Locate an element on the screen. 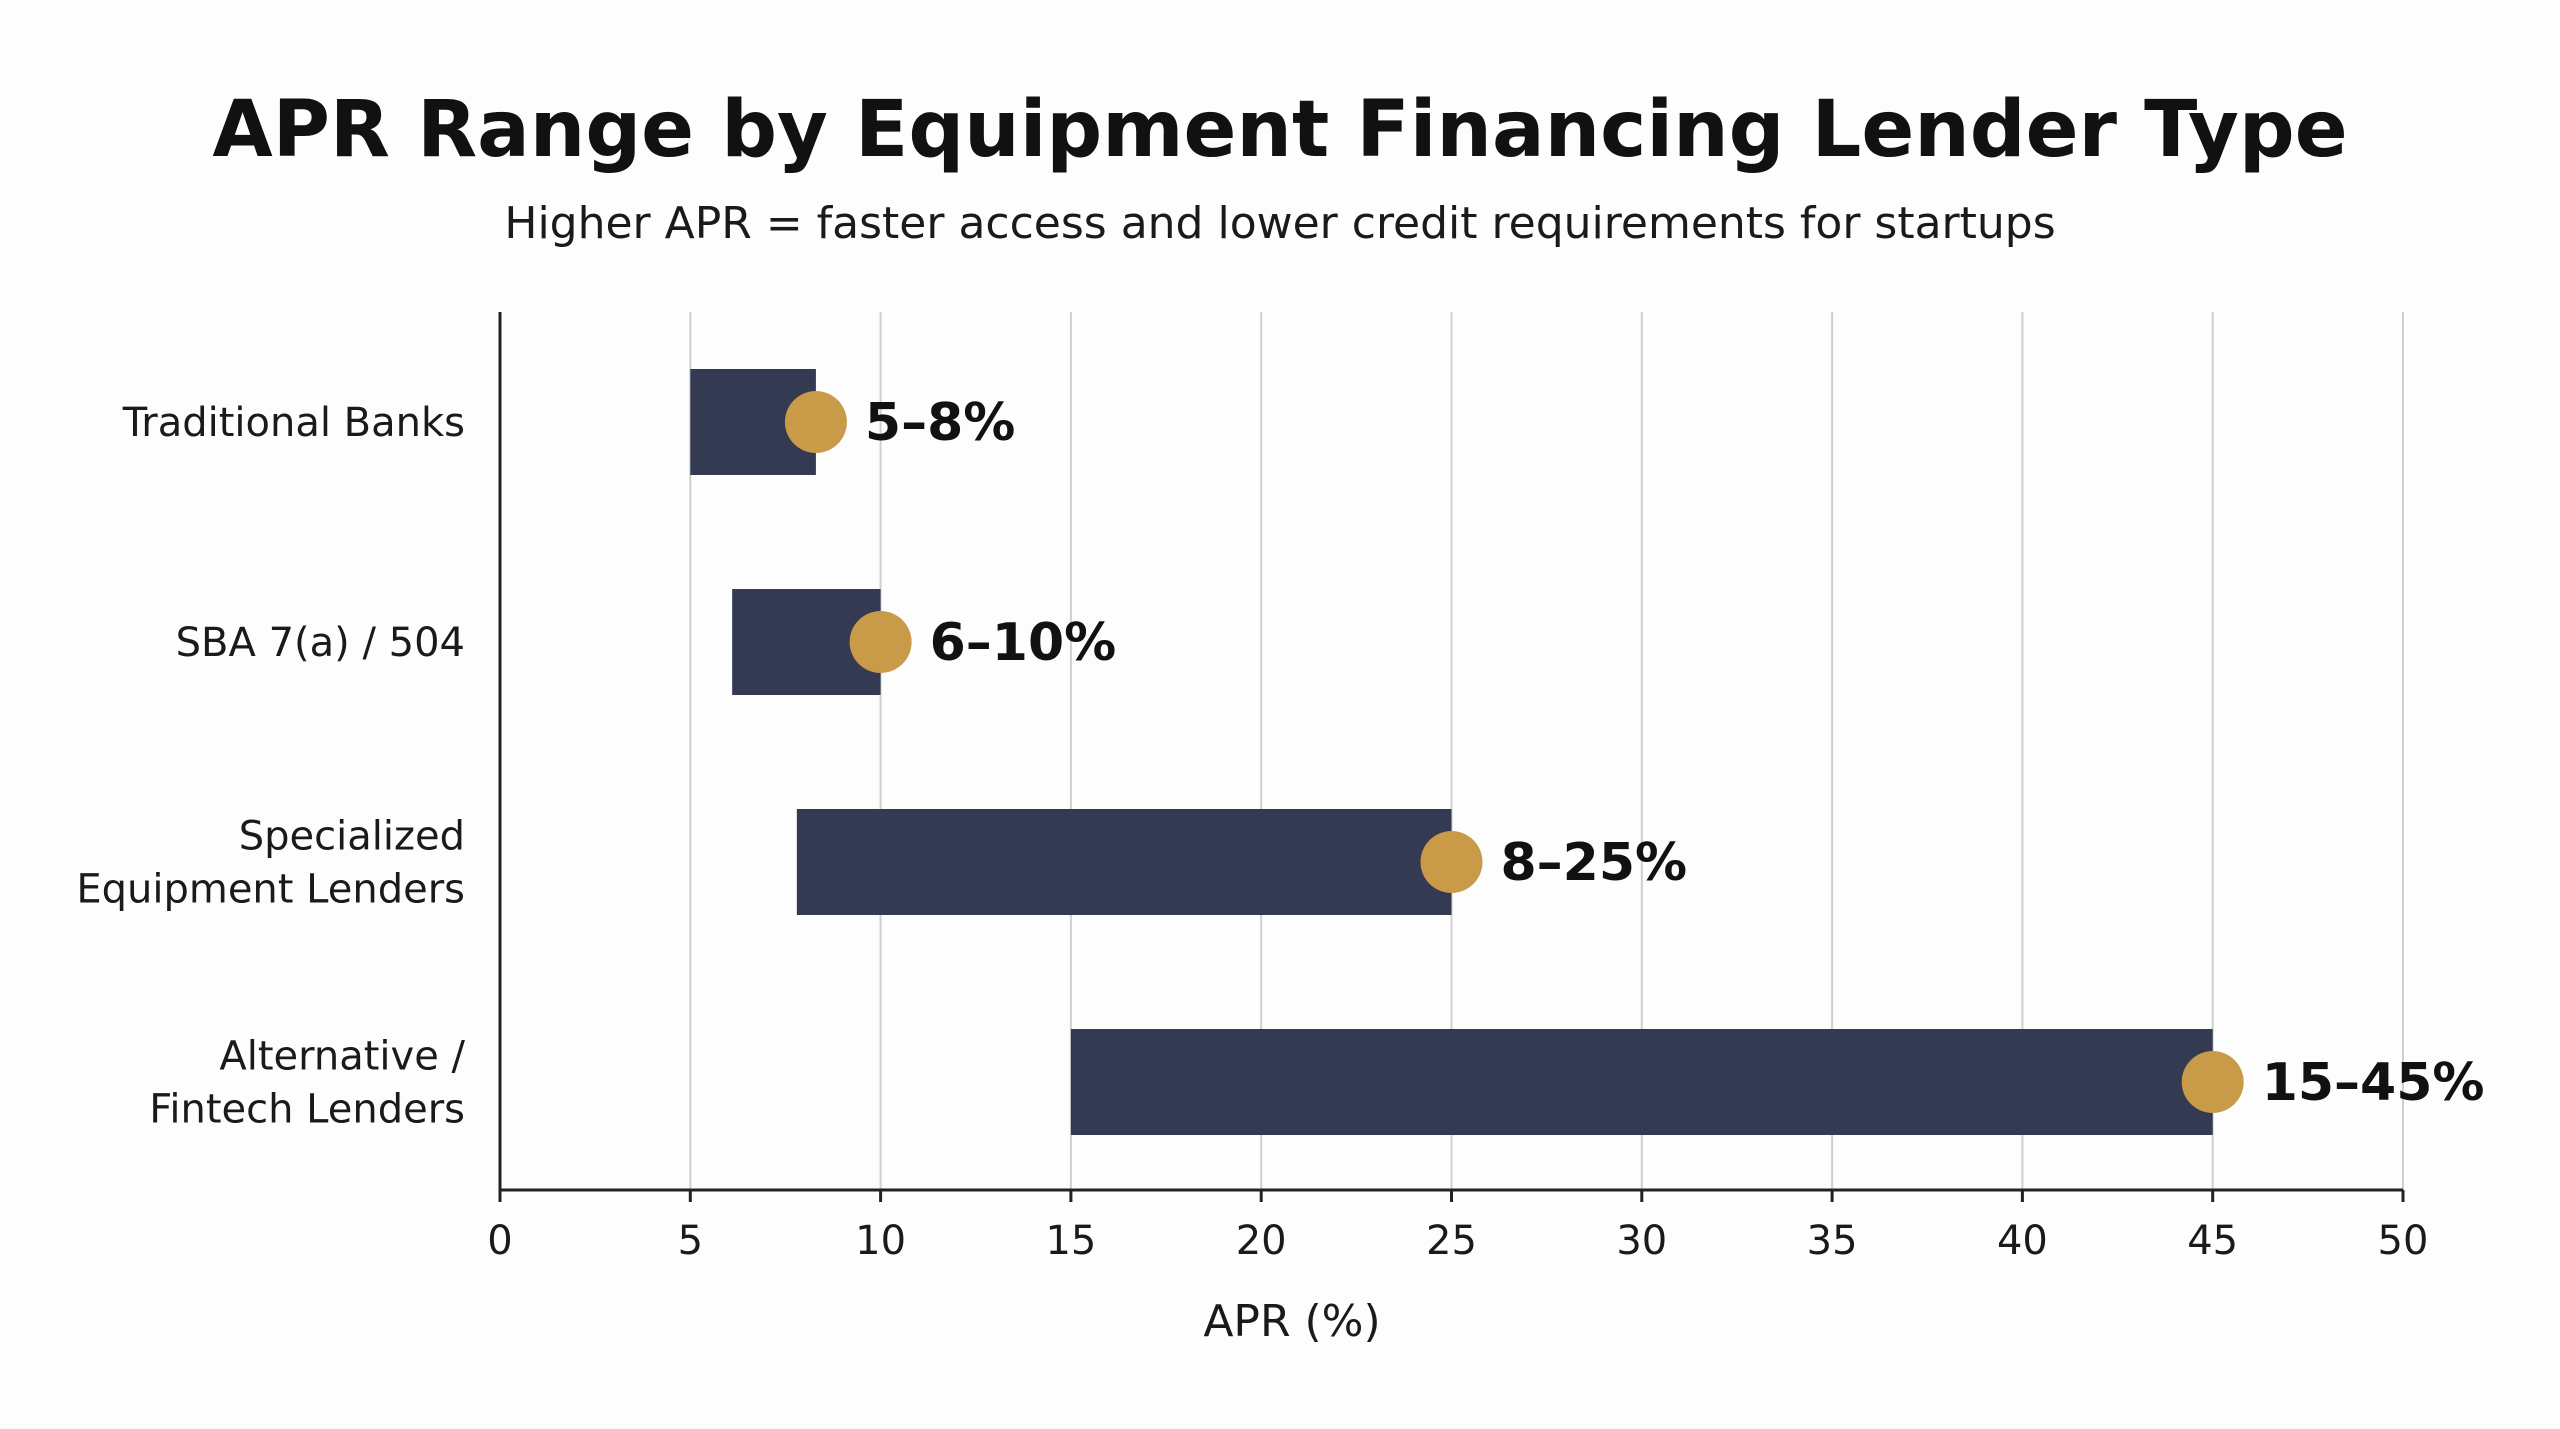 The image size is (2560, 1429). x-tick-label-50: 50 is located at coordinates (2403, 1241).